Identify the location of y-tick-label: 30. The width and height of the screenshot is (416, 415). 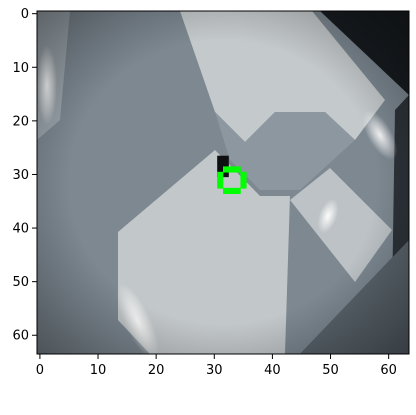
(20, 175).